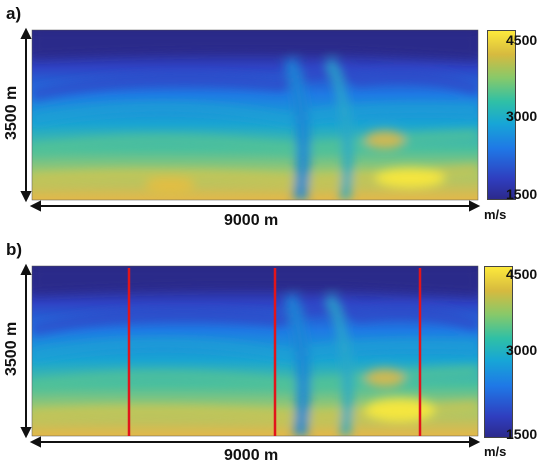 The height and width of the screenshot is (466, 550). What do you see at coordinates (522, 194) in the screenshot?
I see `colorbar-tick-bottom-a: 1500` at bounding box center [522, 194].